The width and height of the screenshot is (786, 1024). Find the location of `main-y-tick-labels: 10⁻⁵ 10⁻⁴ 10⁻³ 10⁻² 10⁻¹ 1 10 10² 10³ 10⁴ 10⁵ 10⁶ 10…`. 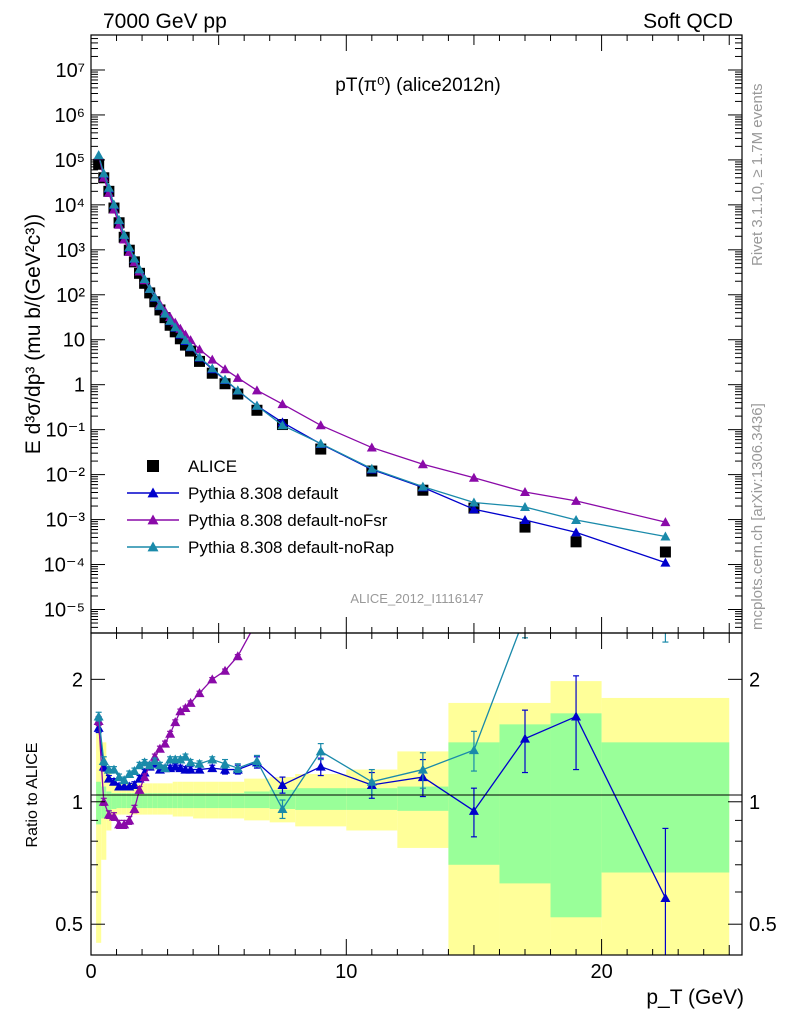

main-y-tick-labels: 10⁻⁵ 10⁻⁴ 10⁻³ 10⁻² 10⁻¹ 1 10 10² 10³ 10⁴ 10⁵ 10⁶ 10… is located at coordinates (65, 341).